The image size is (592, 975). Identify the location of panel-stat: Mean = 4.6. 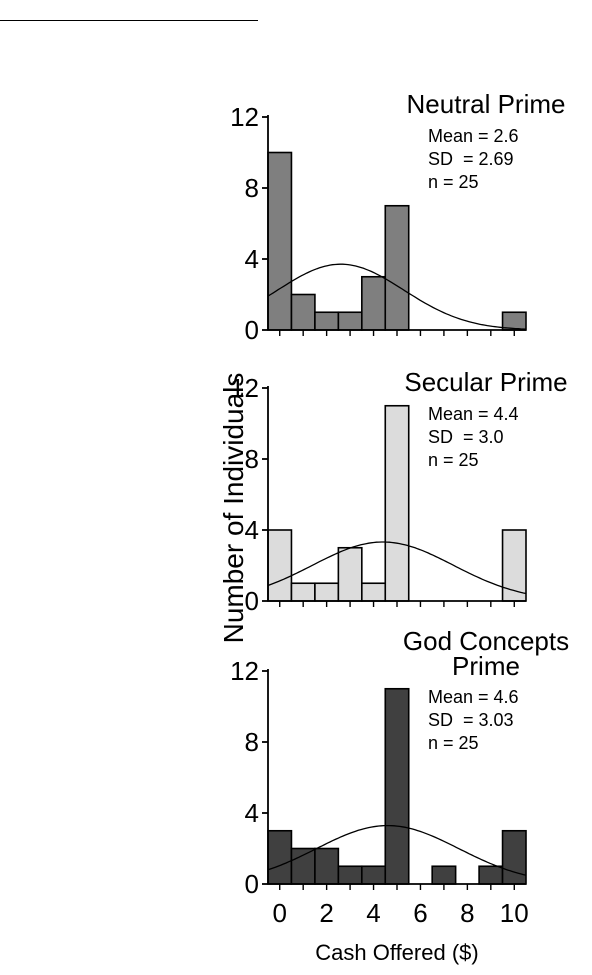
(473, 697).